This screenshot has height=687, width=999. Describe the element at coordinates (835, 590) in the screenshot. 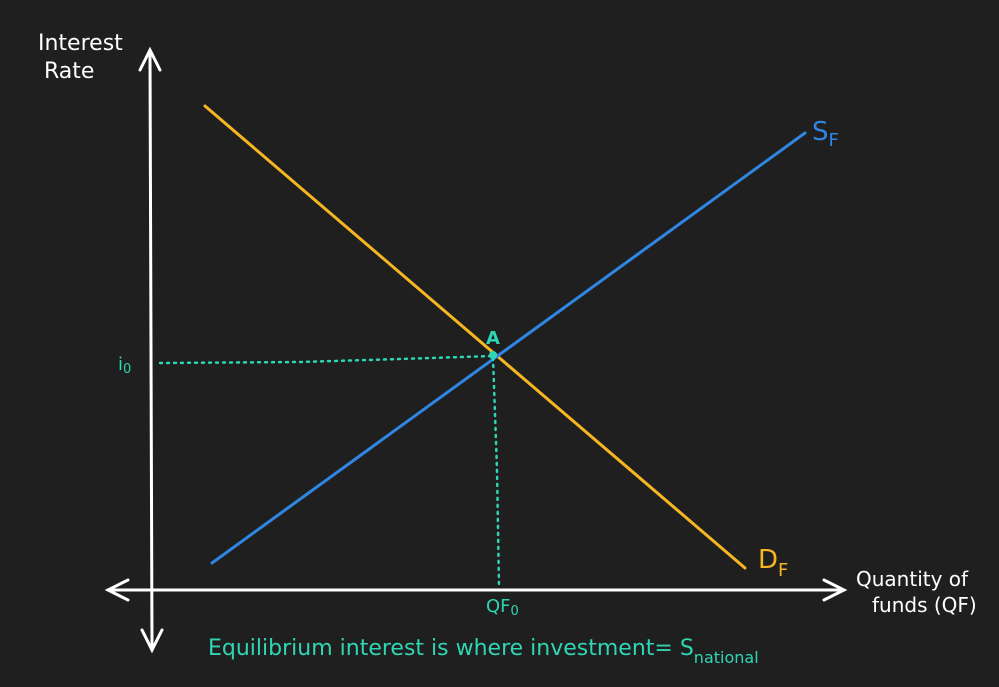

I see `x-axis-right-arrow-icon` at that location.